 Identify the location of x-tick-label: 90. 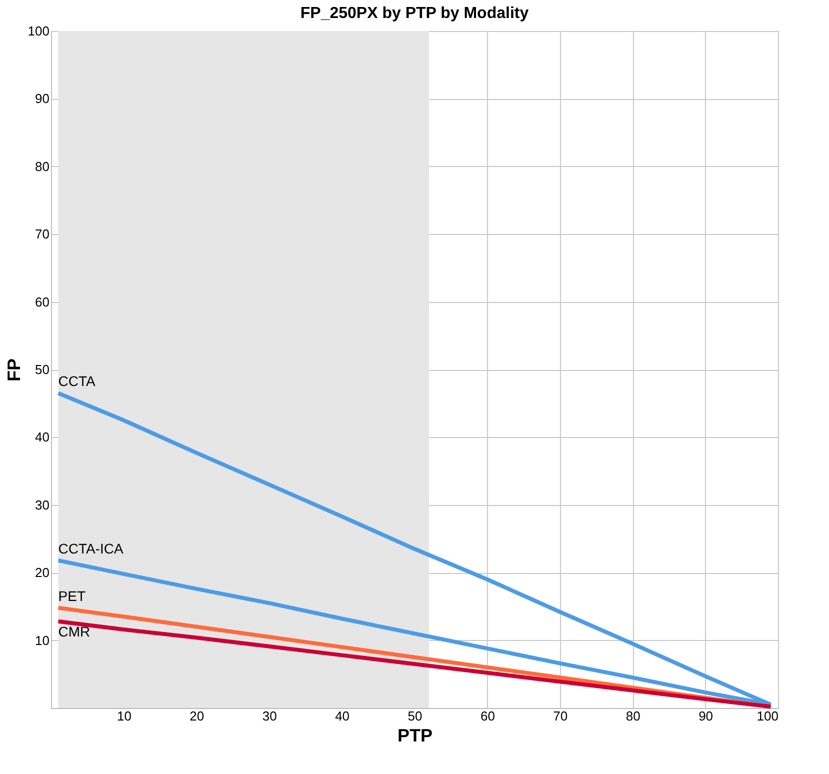
(706, 716).